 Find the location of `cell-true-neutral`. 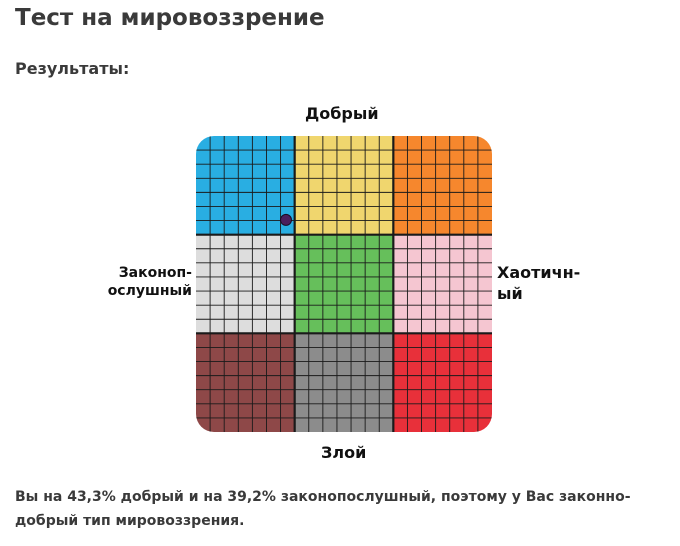

cell-true-neutral is located at coordinates (344, 284).